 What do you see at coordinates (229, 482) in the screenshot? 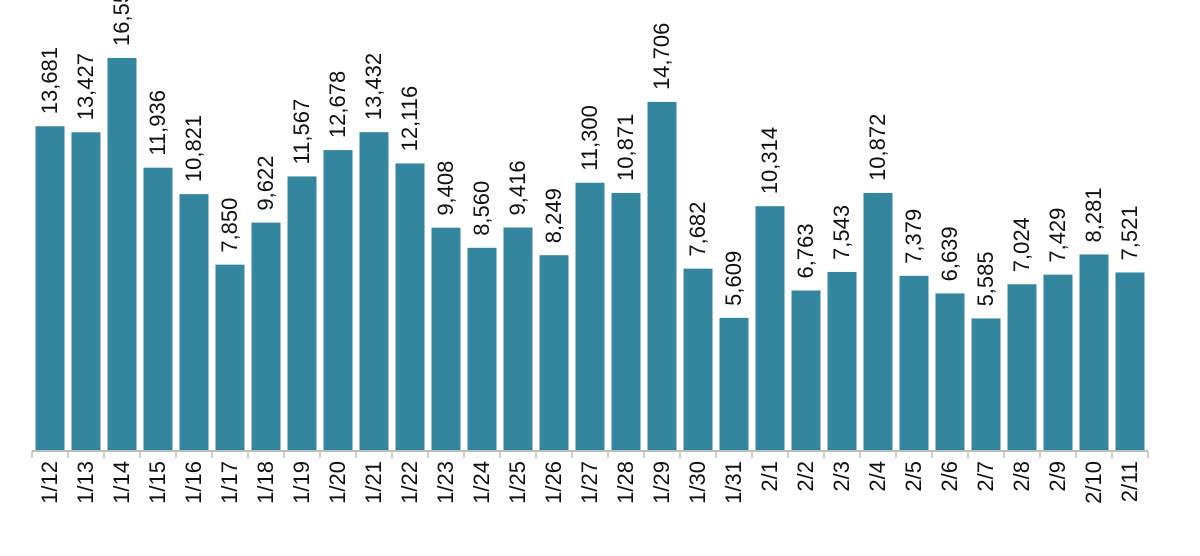
I see `x-tick-label: 1/17` at bounding box center [229, 482].